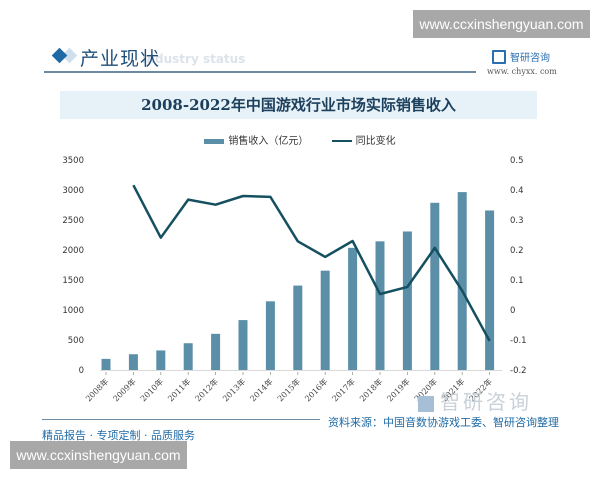  What do you see at coordinates (522, 71) in the screenshot?
I see `brand-url: www. chyxx. com` at bounding box center [522, 71].